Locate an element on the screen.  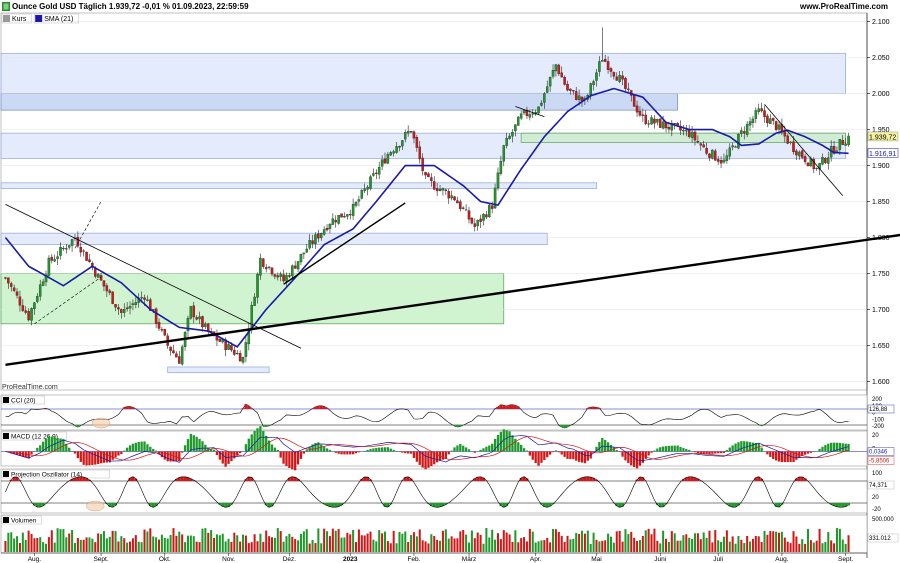
panel-legend-box is located at coordinates (23, 400).